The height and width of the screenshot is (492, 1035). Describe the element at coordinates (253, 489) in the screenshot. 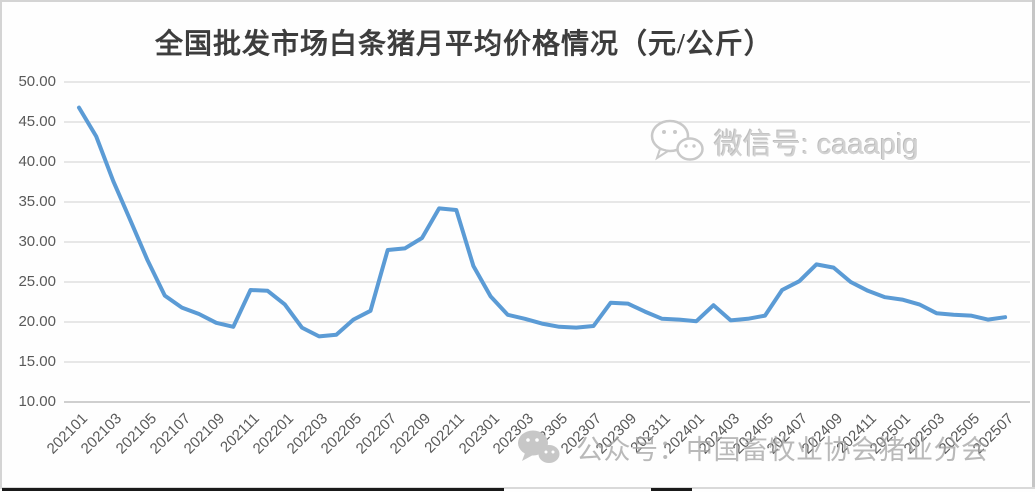

I see `bottom-border-segment-long` at that location.